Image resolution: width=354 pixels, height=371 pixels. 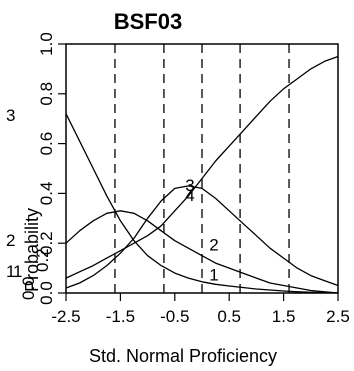 I want to click on stray-axis-label: 0.2, so click(x=42, y=260).